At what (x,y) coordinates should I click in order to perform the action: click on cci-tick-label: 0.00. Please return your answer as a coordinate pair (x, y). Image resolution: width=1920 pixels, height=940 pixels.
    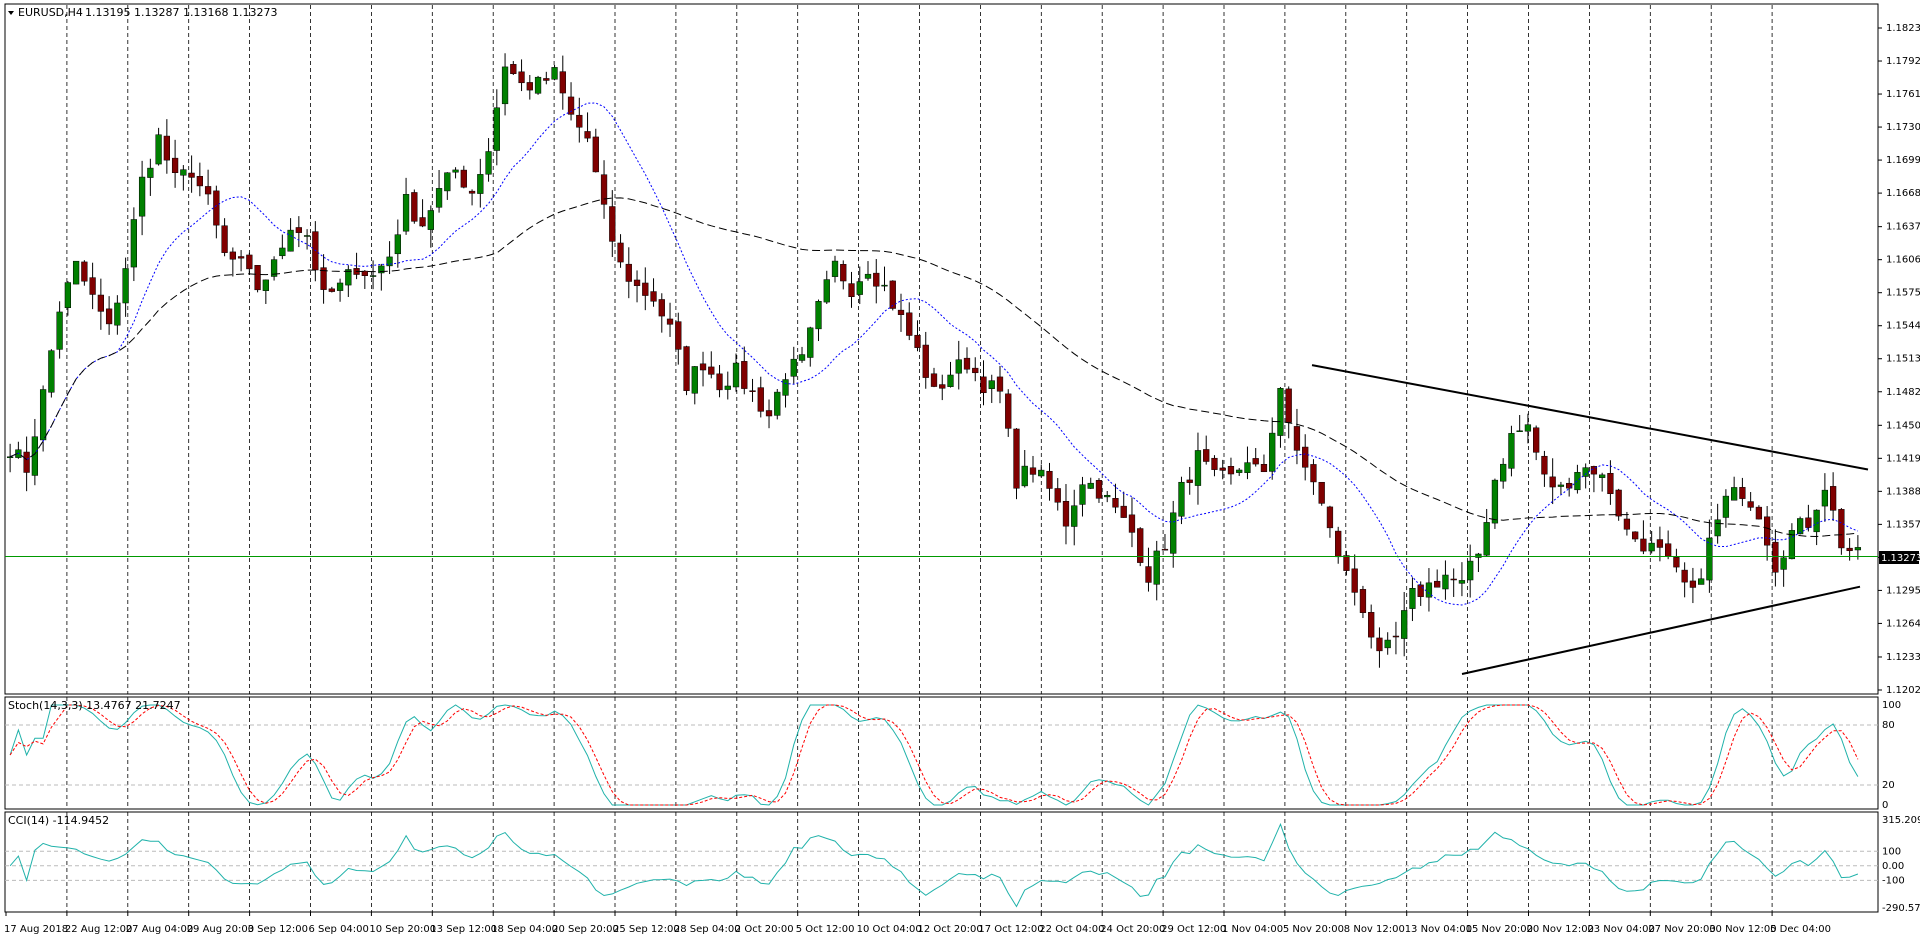
    Looking at the image, I should click on (1893, 866).